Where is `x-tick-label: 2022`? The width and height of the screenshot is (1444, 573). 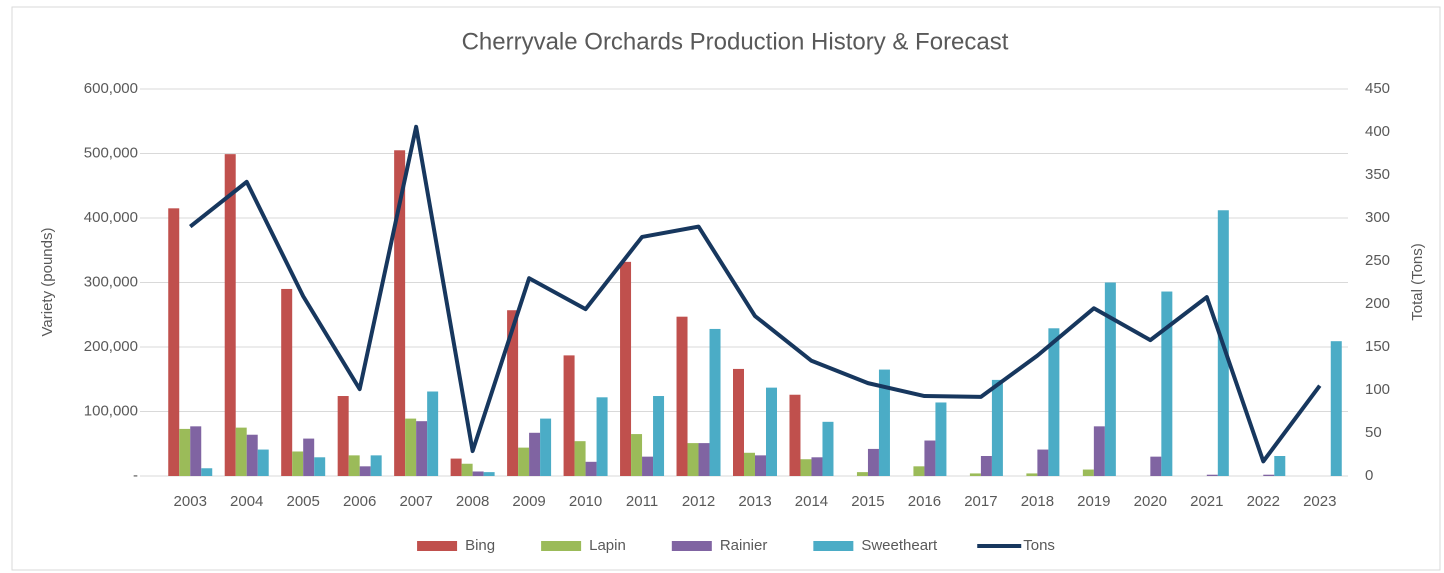 x-tick-label: 2022 is located at coordinates (1263, 501).